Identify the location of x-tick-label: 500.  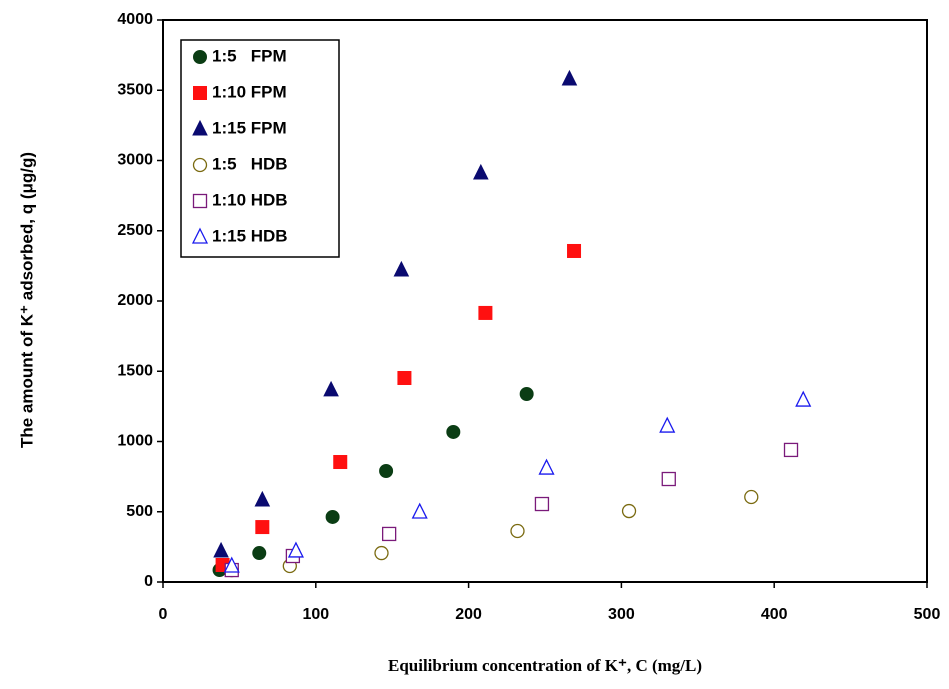
(927, 614).